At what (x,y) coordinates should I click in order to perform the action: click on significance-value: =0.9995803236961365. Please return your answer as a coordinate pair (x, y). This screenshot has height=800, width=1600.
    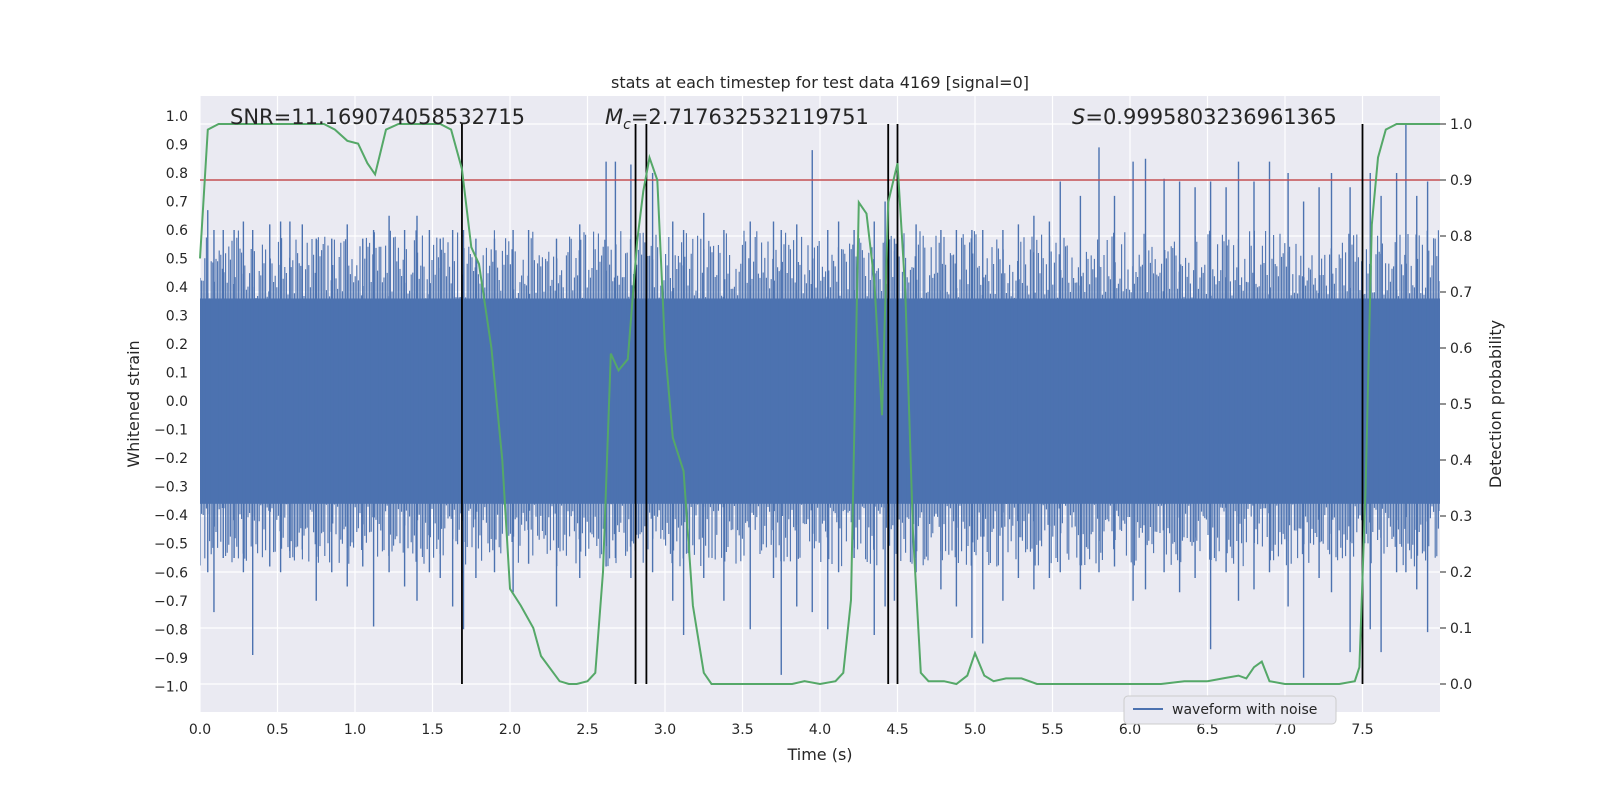
    Looking at the image, I should click on (1210, 117).